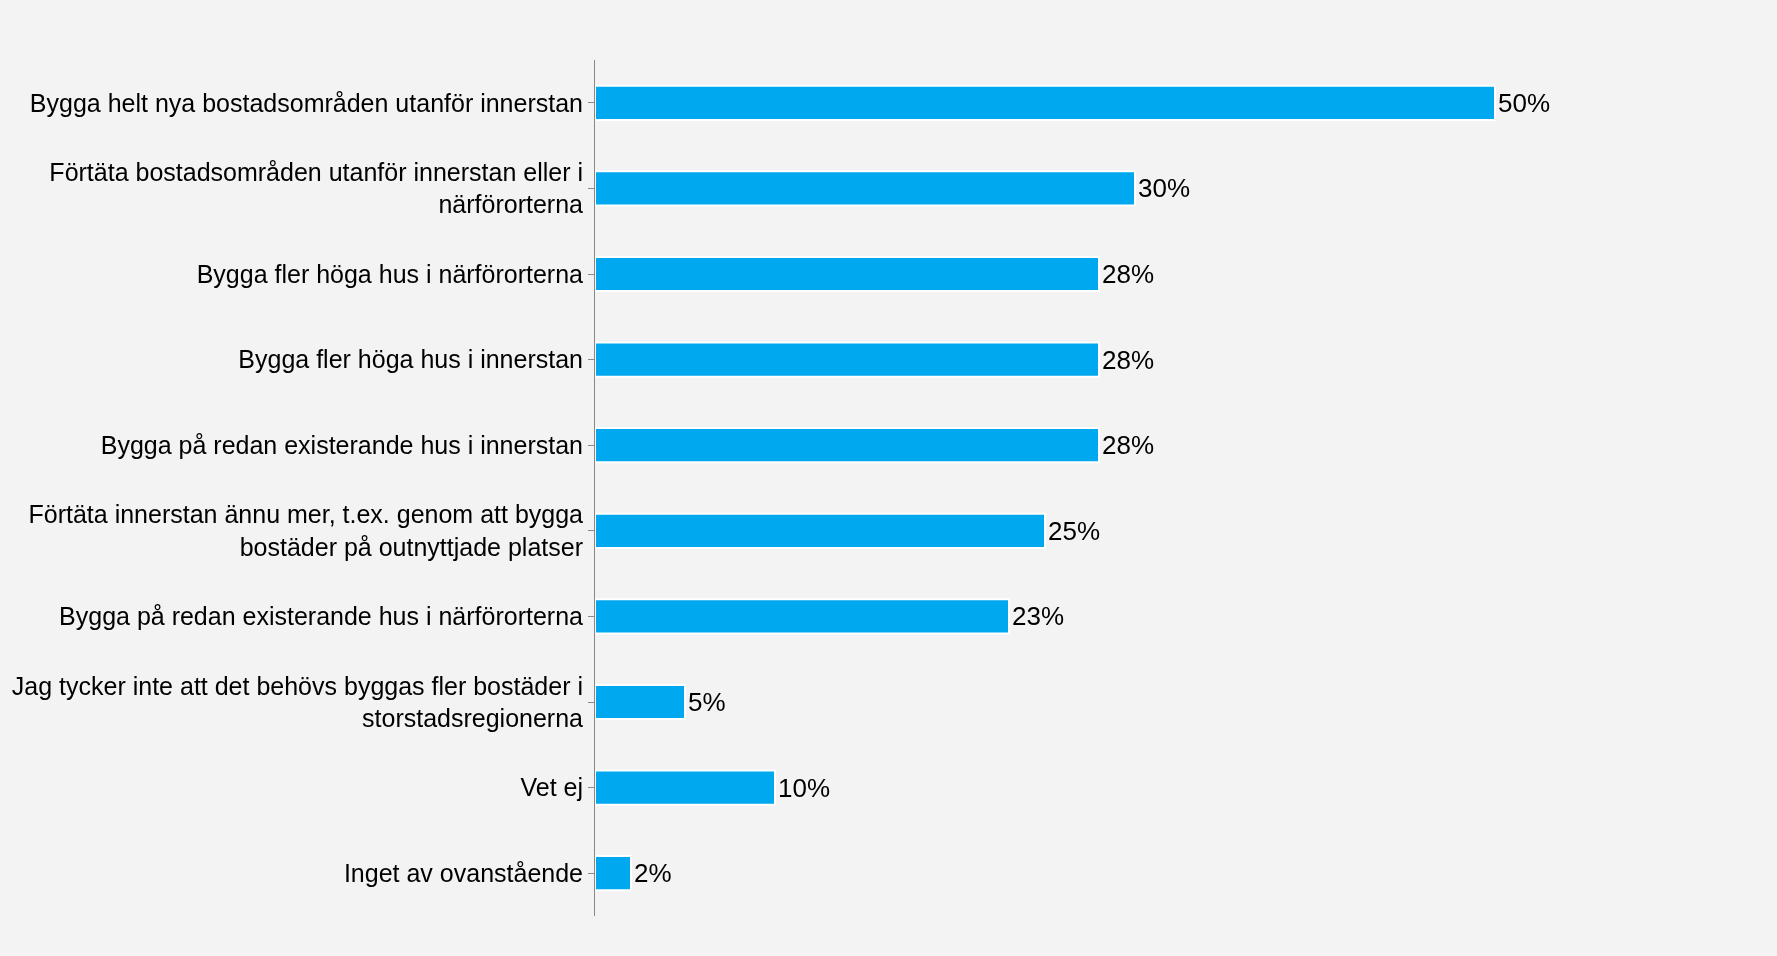 The height and width of the screenshot is (956, 1777). What do you see at coordinates (804, 787) in the screenshot?
I see `data-label: 10%` at bounding box center [804, 787].